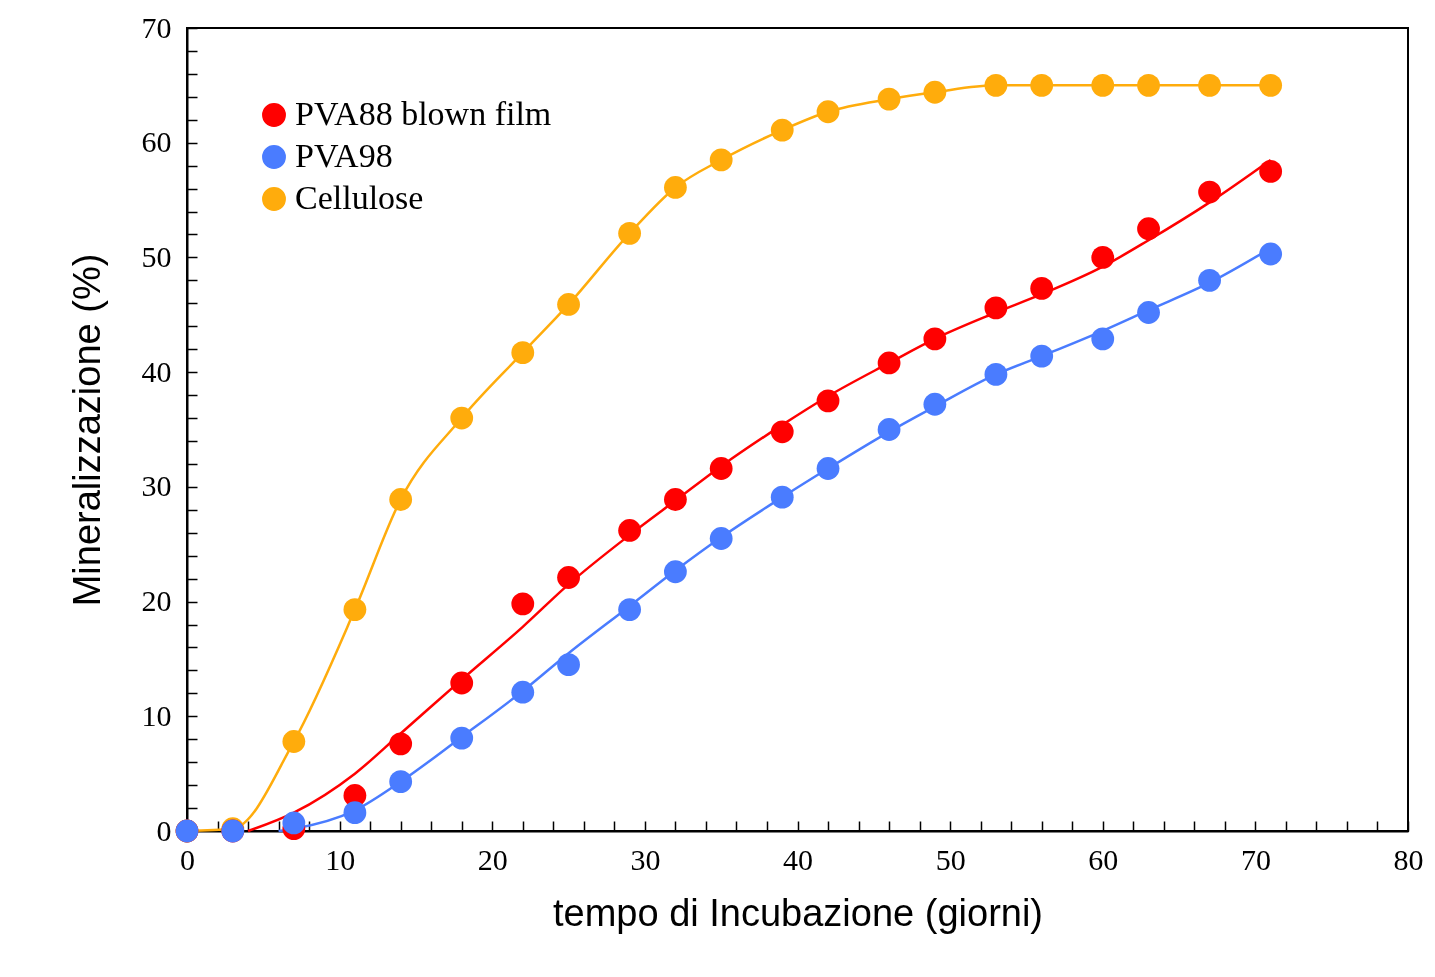  I want to click on y-tick-label: 10, so click(156, 715).